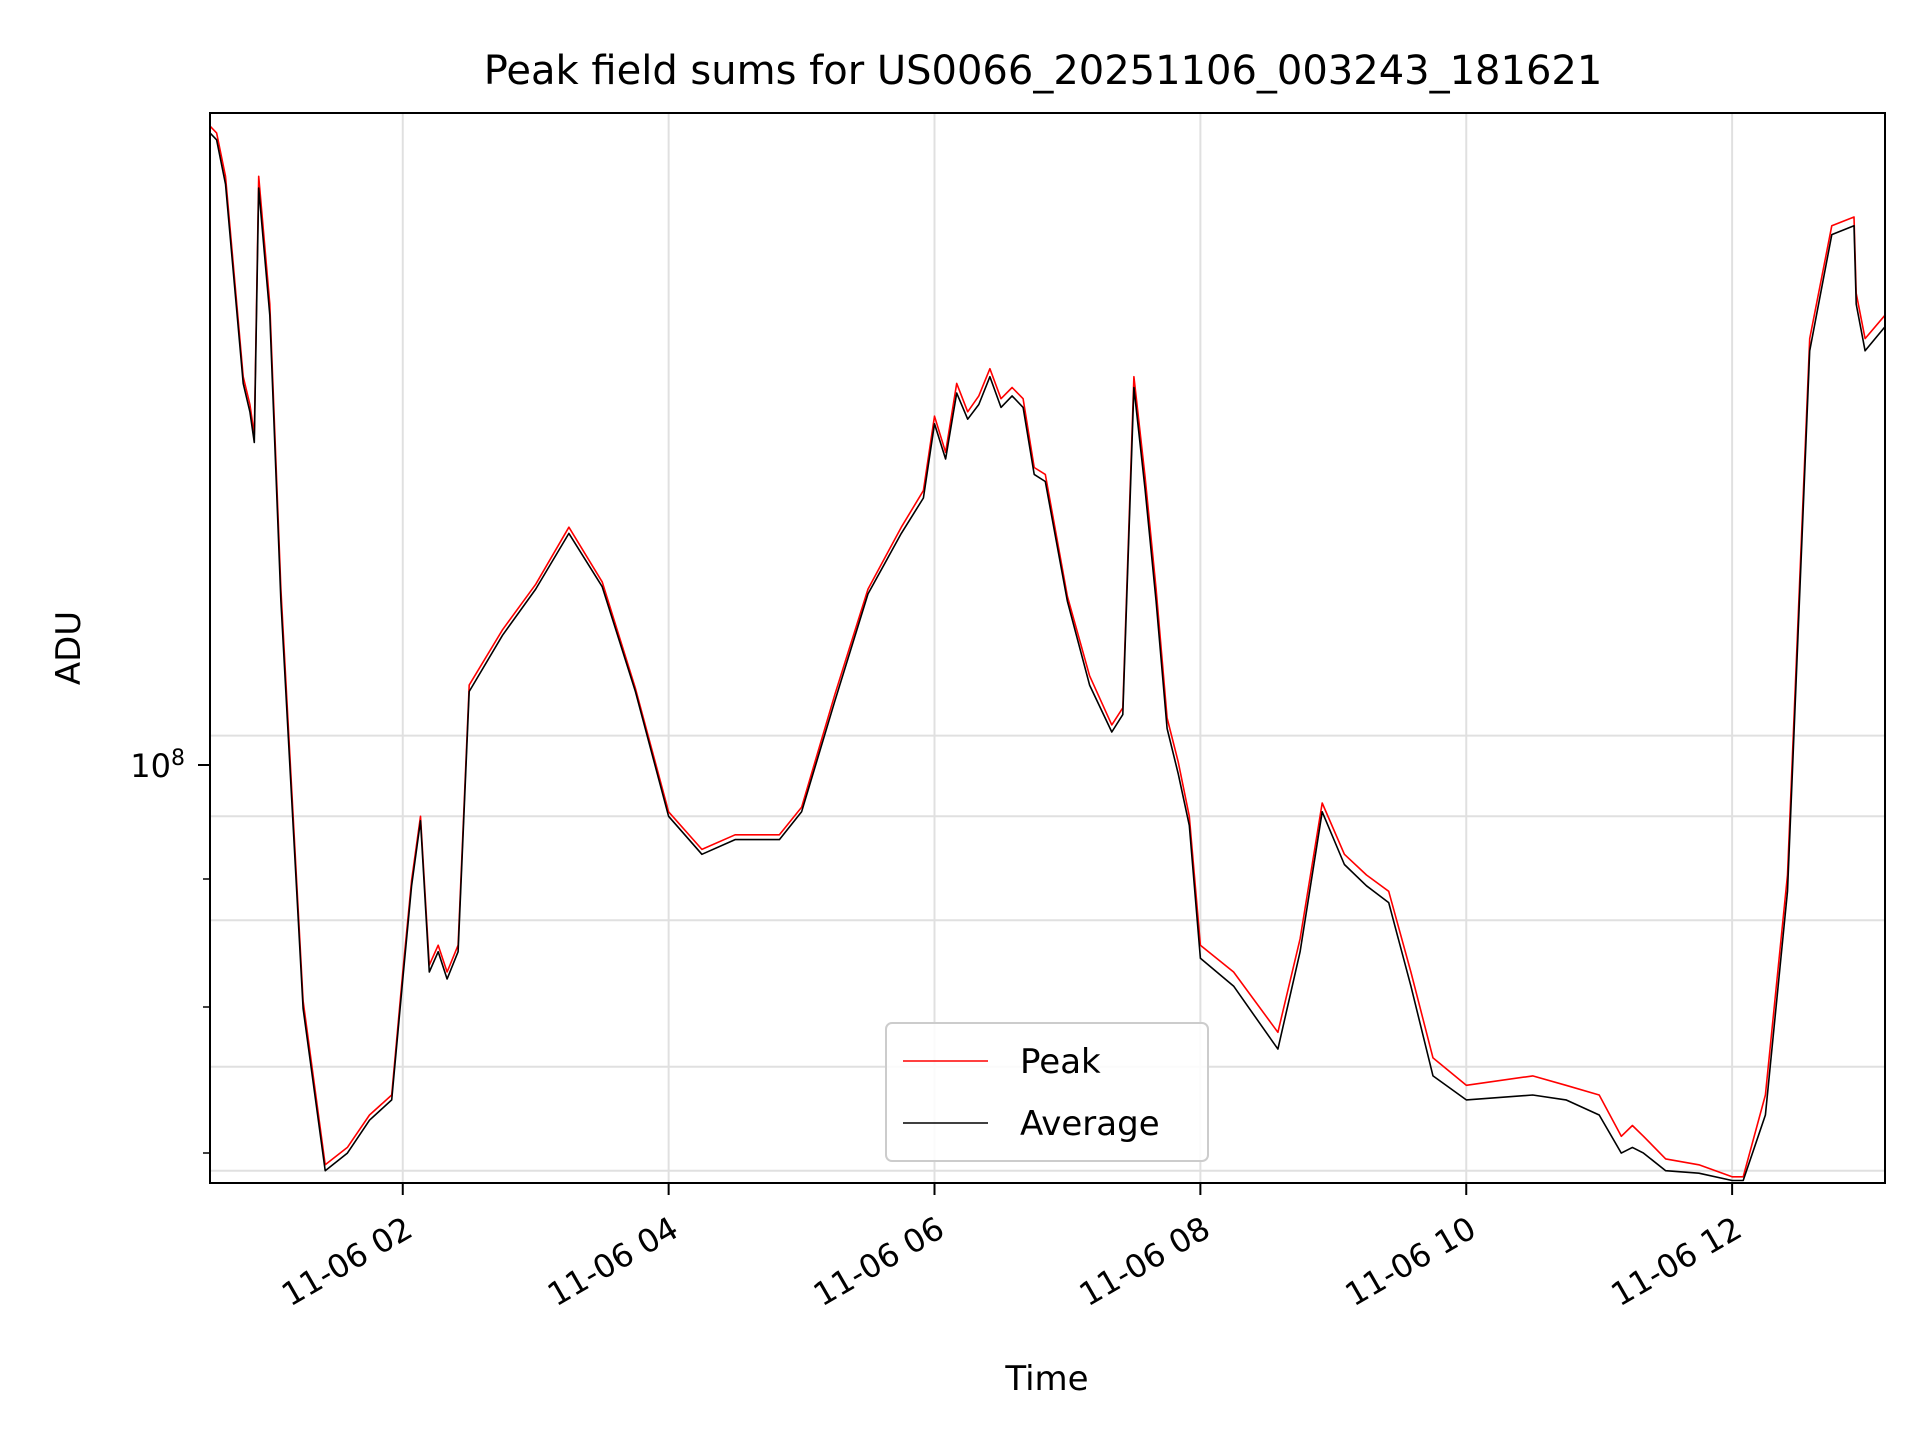 The height and width of the screenshot is (1444, 1920). What do you see at coordinates (1090, 1124) in the screenshot?
I see `legend-label-average: Average` at bounding box center [1090, 1124].